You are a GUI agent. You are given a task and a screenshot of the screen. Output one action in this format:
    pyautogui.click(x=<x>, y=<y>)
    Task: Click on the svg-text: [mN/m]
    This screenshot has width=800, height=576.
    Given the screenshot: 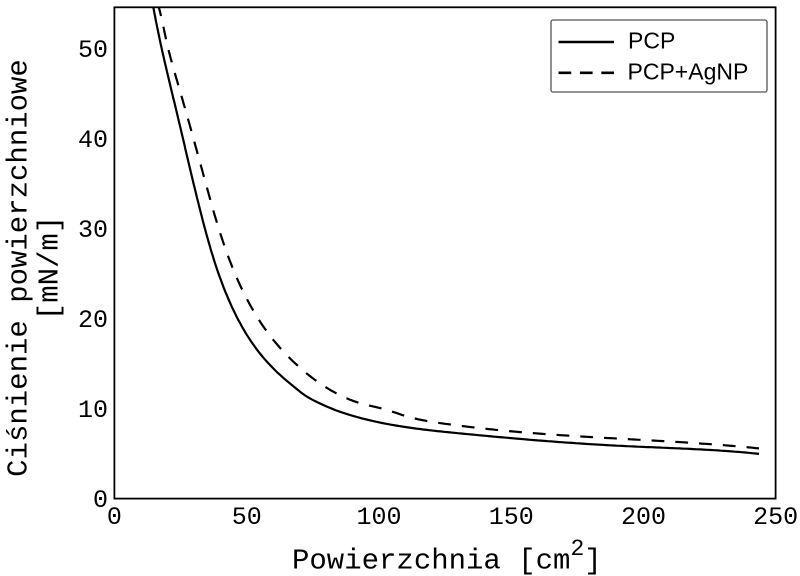 What is the action you would take?
    pyautogui.click(x=50, y=268)
    